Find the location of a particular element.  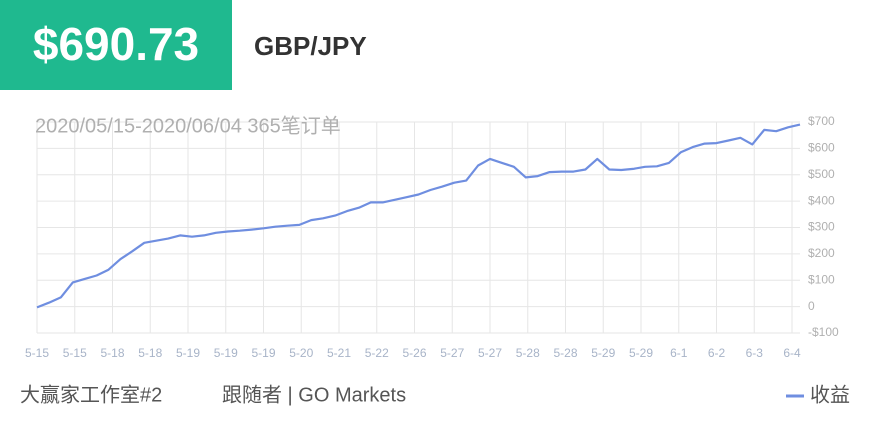

x-tick-label: 5-22 is located at coordinates (377, 353).